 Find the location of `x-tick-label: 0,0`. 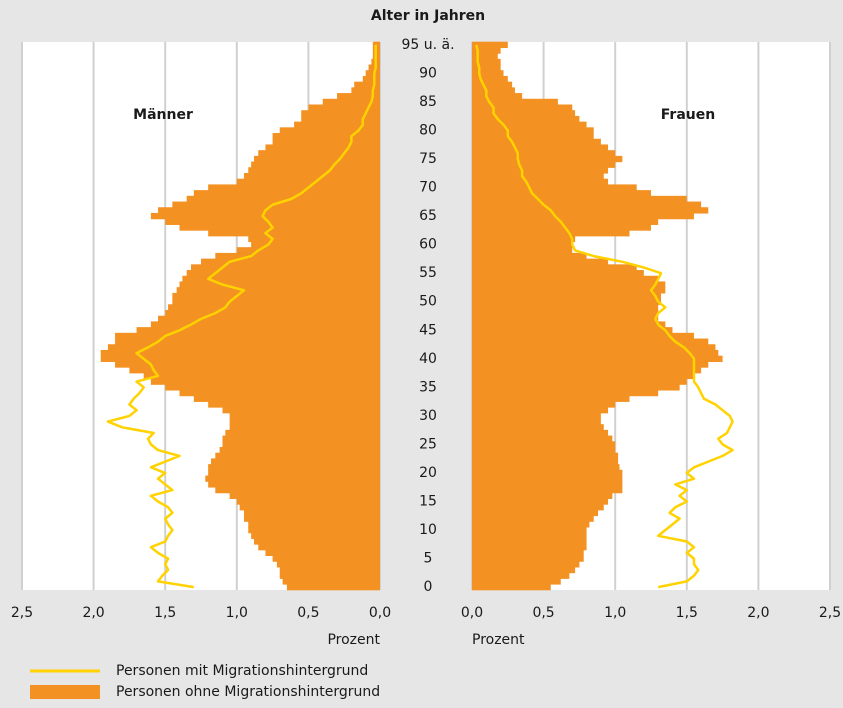

x-tick-label: 0,0 is located at coordinates (472, 613).